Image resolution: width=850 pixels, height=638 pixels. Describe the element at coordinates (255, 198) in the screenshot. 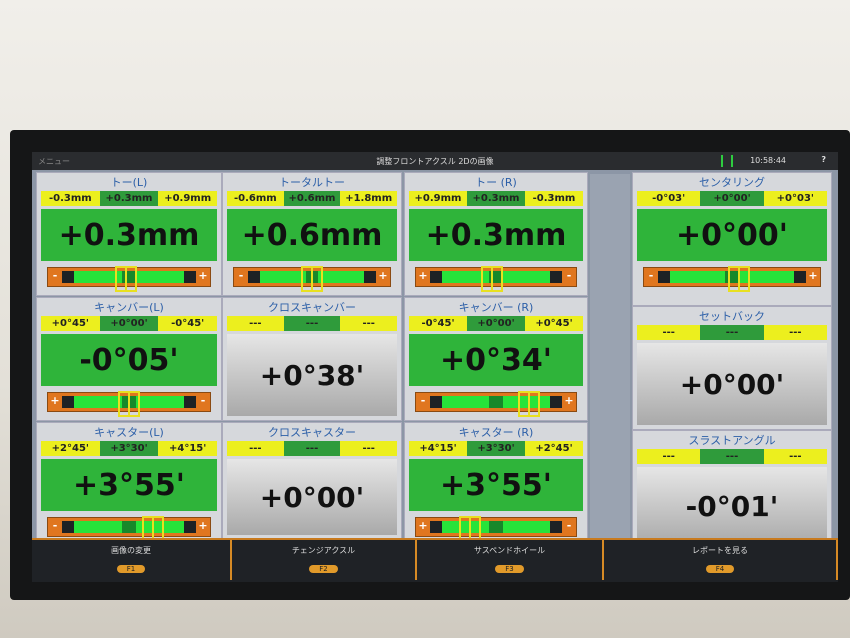

I see `range-min: -0.6mm` at that location.